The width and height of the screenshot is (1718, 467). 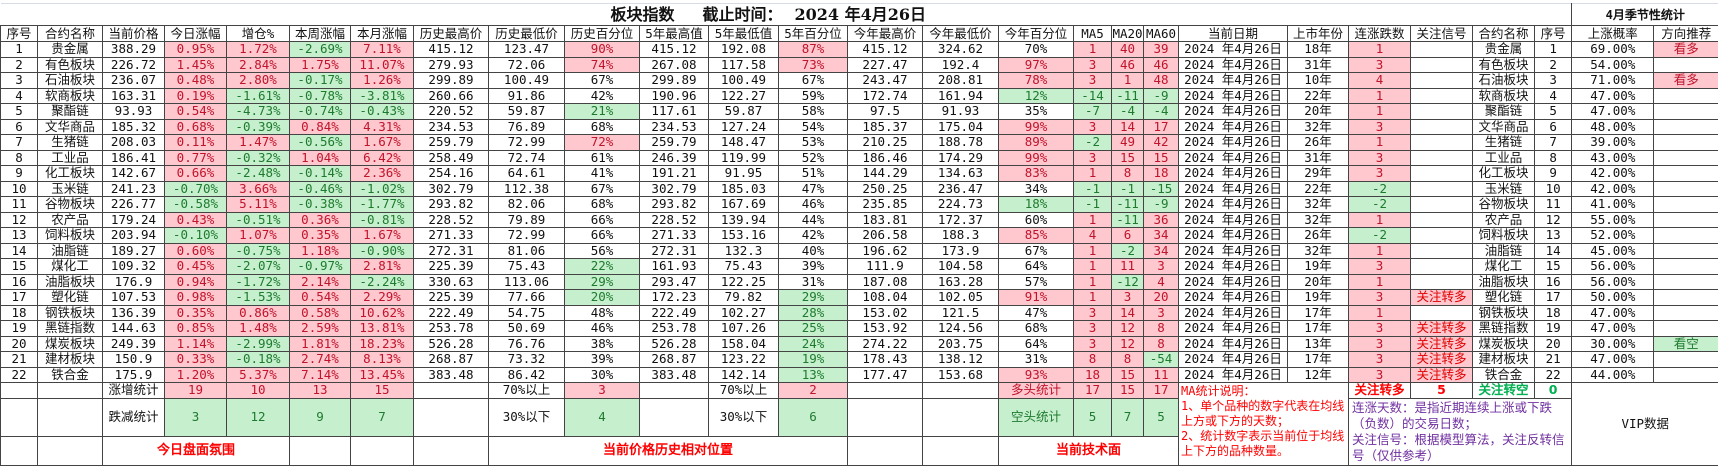 What do you see at coordinates (1613, 142) in the screenshot?
I see `cell-up-probability: 39.00%` at bounding box center [1613, 142].